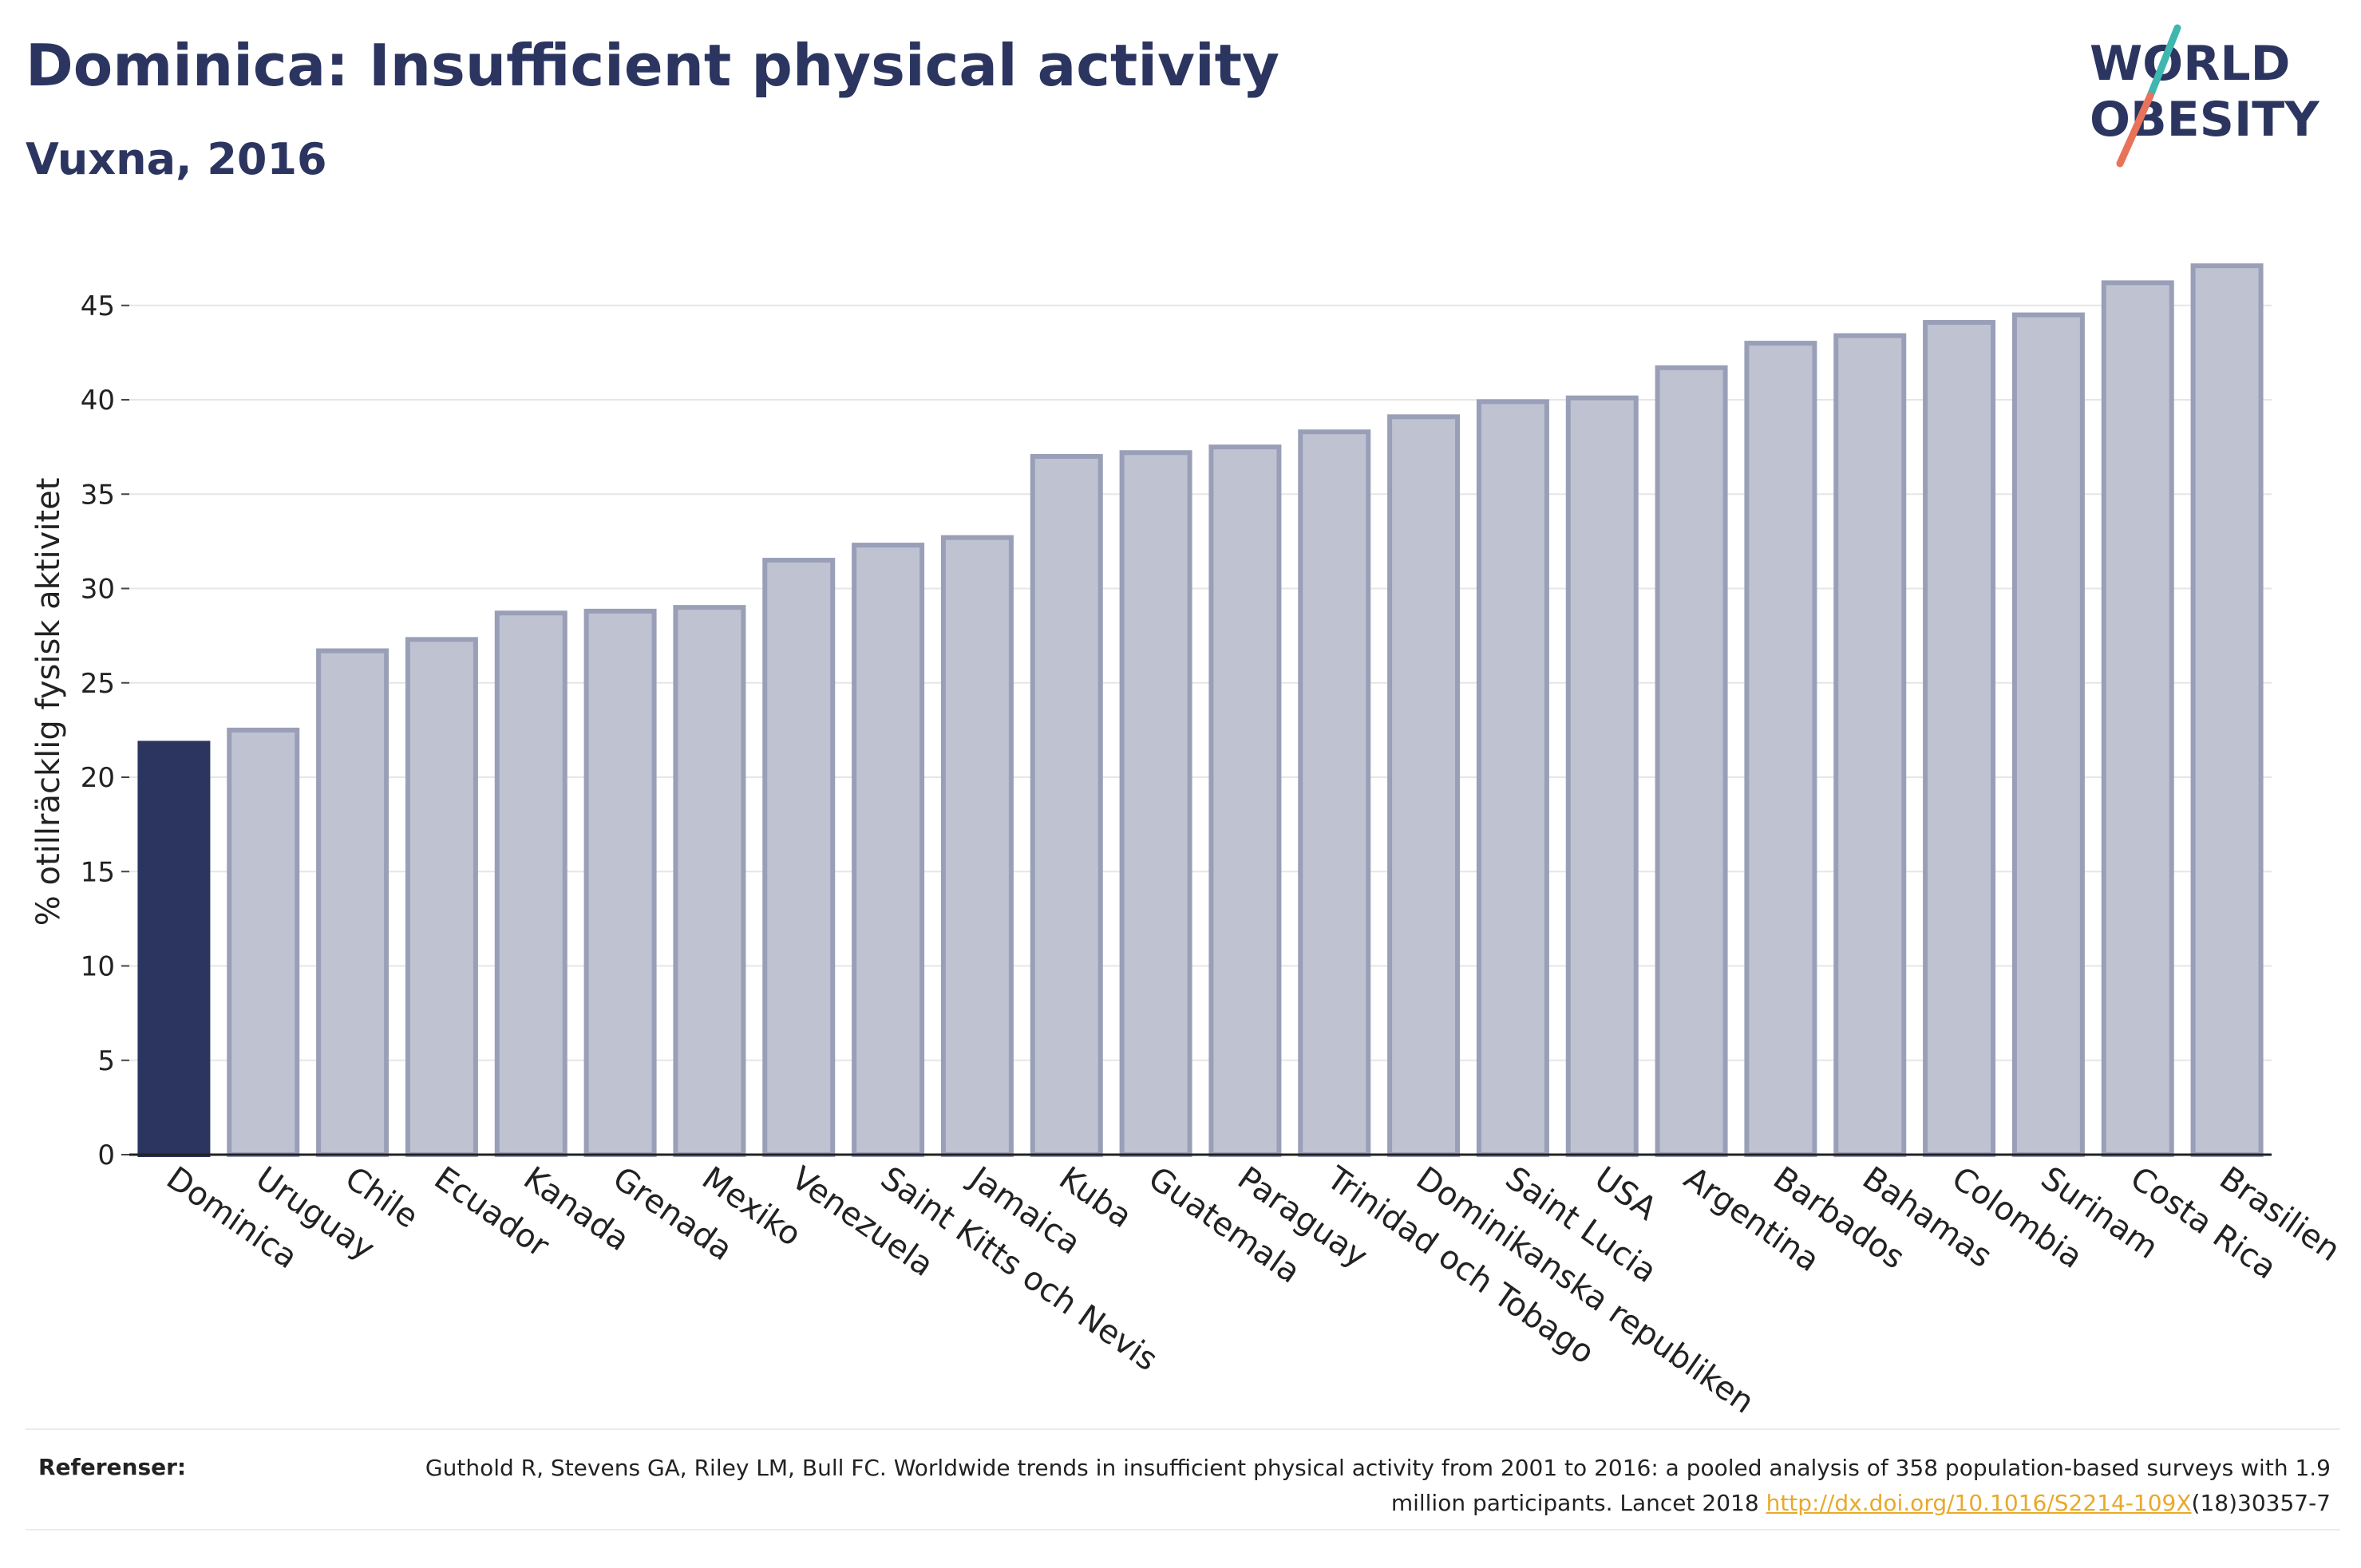 The height and width of the screenshot is (1568, 2361). Describe the element at coordinates (353, 902) in the screenshot. I see `bar-chile` at that location.